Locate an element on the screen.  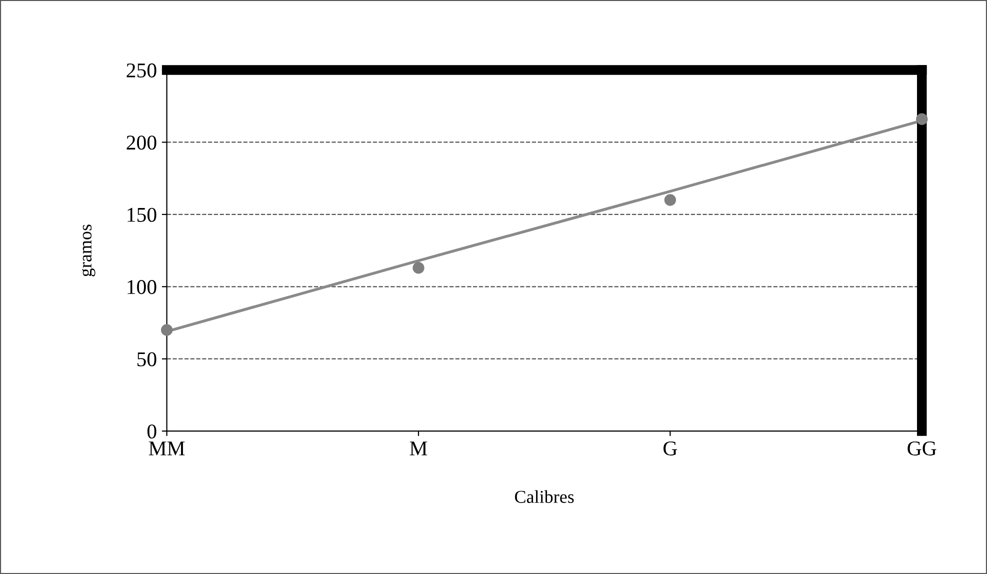
x-tick-label: M is located at coordinates (419, 449).